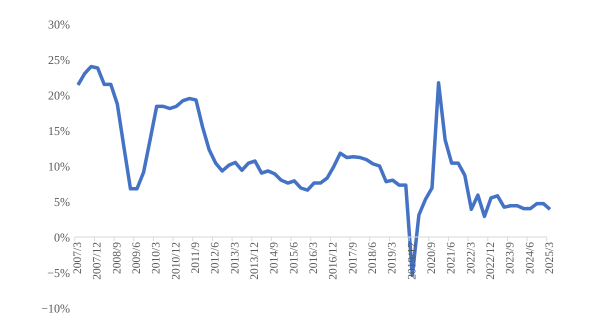  I want to click on x-tick-label: 2020/9, so click(432, 258).